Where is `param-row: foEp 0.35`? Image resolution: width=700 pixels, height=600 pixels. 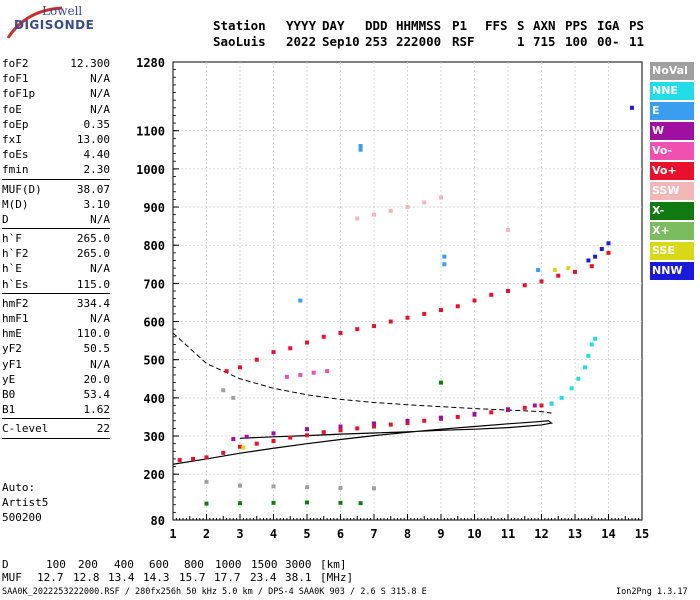
param-row: foEp 0.35 is located at coordinates (56, 124).